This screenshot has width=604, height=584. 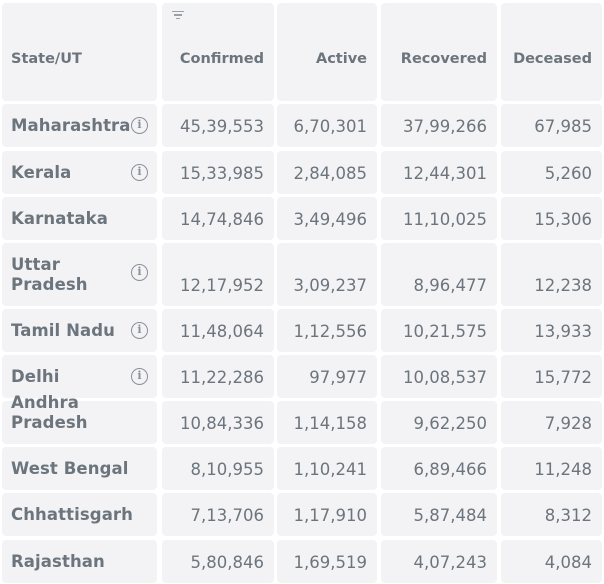 I want to click on value-recovered: 8,96,477, so click(x=450, y=285).